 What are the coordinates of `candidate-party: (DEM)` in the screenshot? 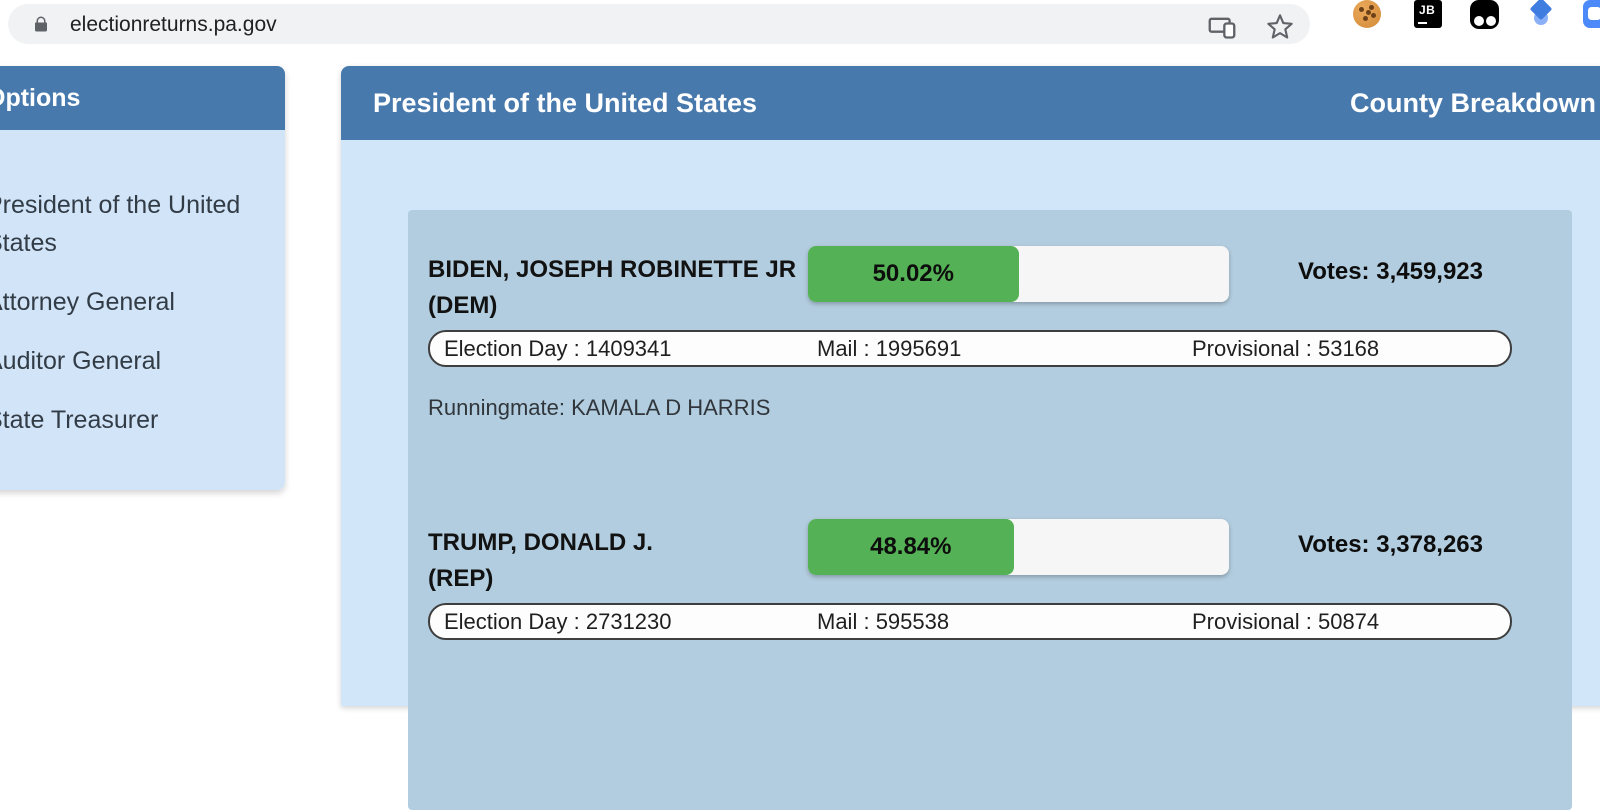 It's located at (463, 305).